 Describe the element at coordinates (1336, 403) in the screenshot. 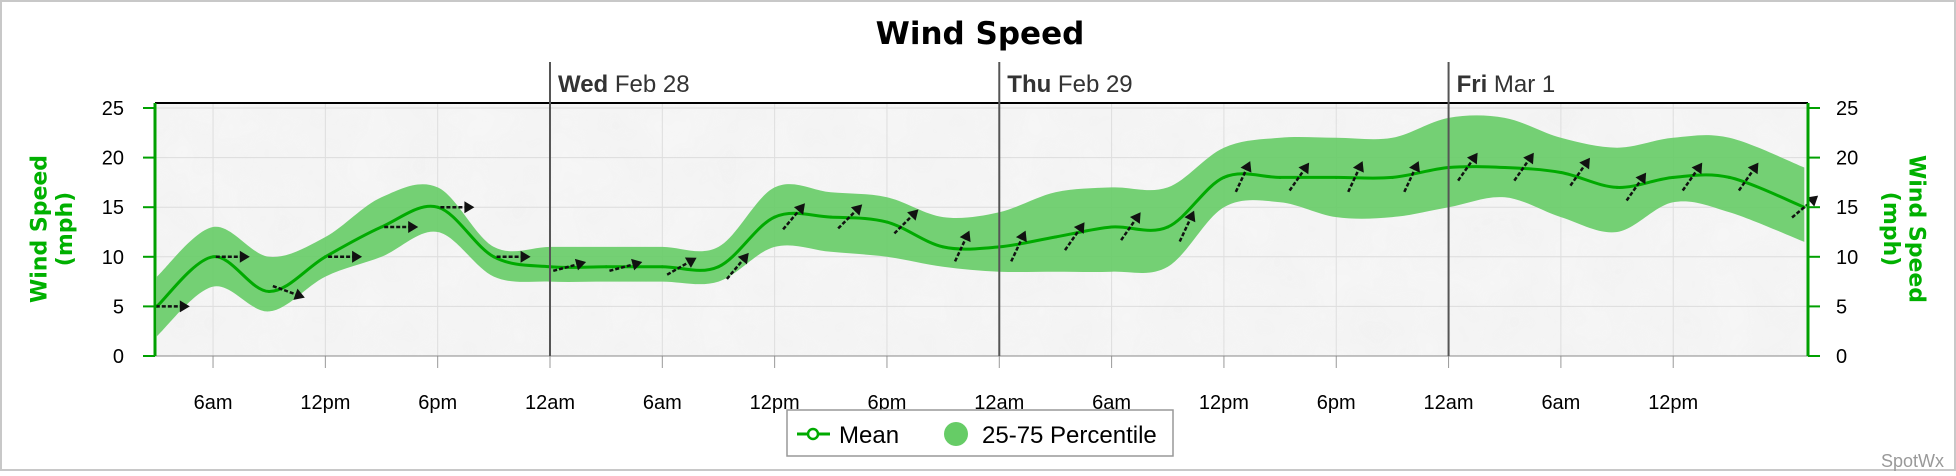

I see `x-tick-label: 6pm` at that location.